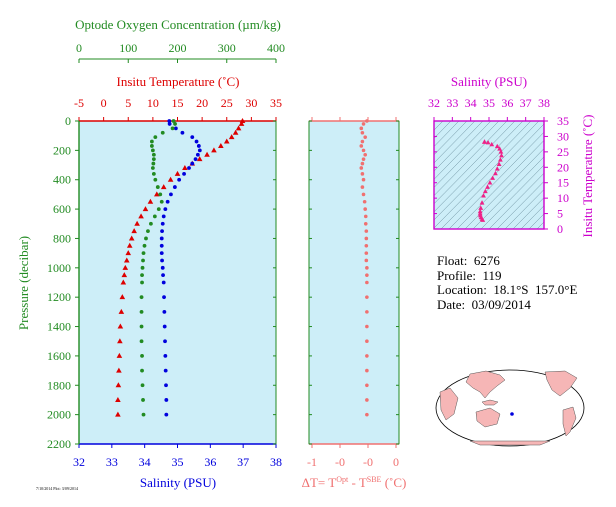  Describe the element at coordinates (178, 48) in the screenshot. I see `oxygen-tick-label: 200` at that location.